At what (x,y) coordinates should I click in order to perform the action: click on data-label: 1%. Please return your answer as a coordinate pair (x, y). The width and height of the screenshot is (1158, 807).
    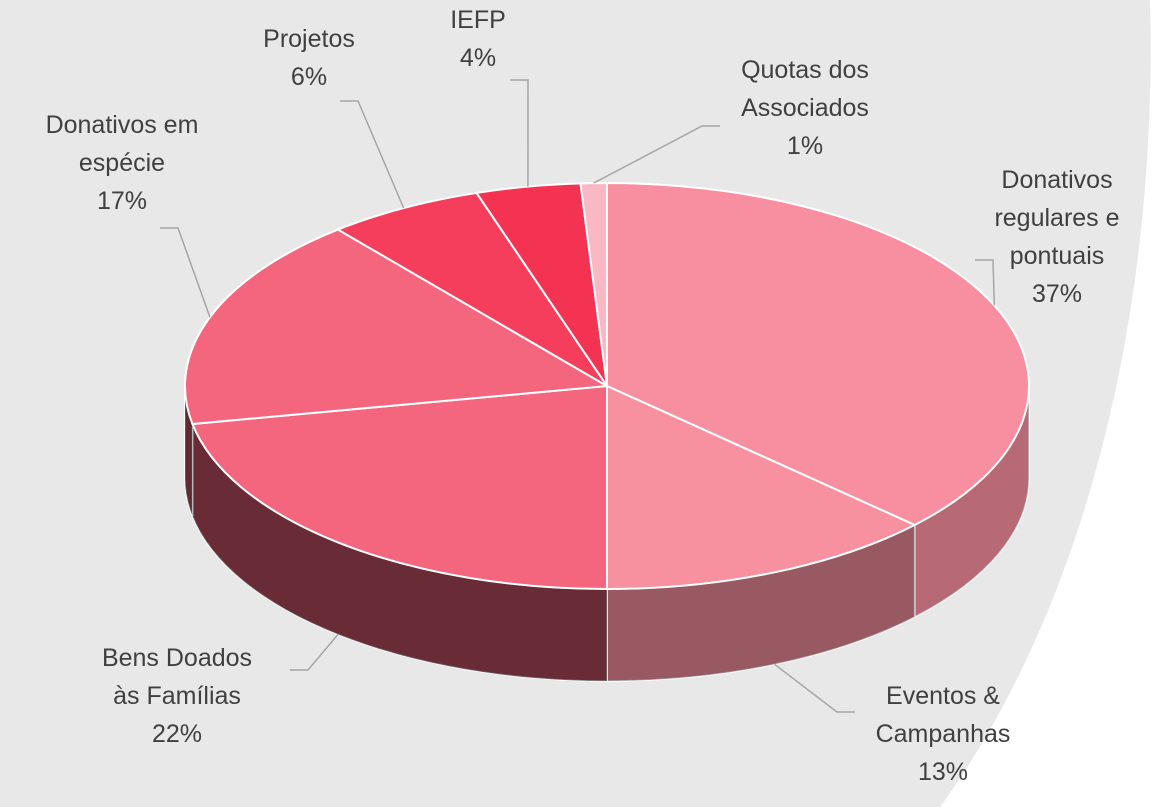
    Looking at the image, I should click on (805, 146).